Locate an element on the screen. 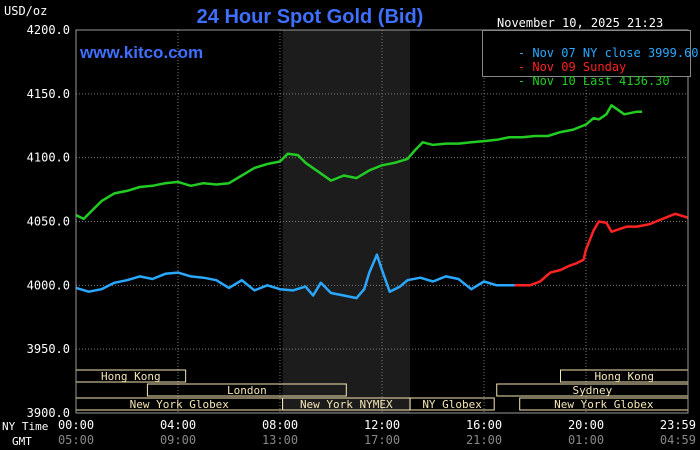 The image size is (700, 450). legend-item-nov10: - Nov 10 Last 4136.30 is located at coordinates (579, 81).